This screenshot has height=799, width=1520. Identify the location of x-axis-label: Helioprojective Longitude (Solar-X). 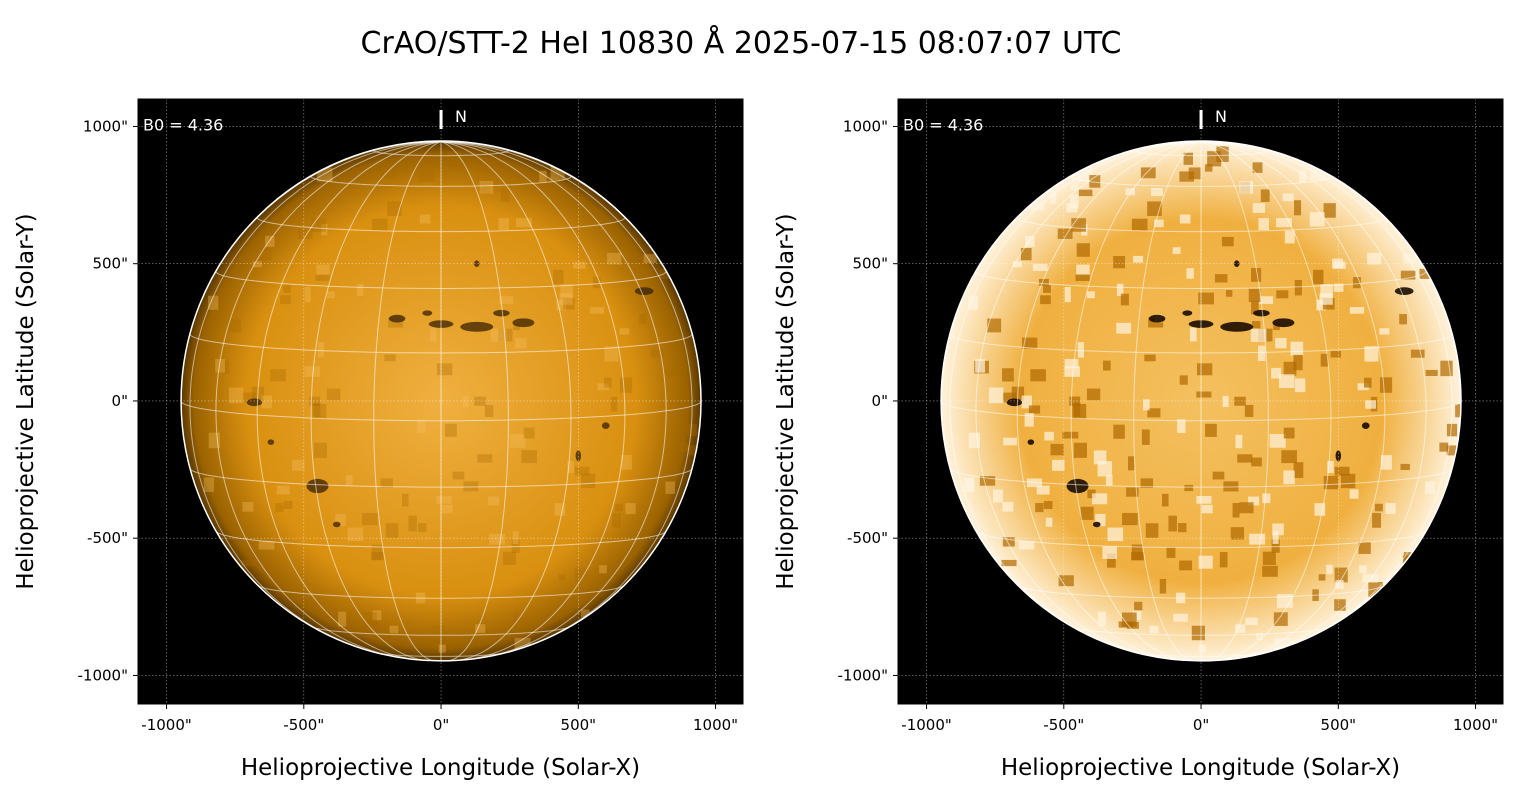
(1200, 768).